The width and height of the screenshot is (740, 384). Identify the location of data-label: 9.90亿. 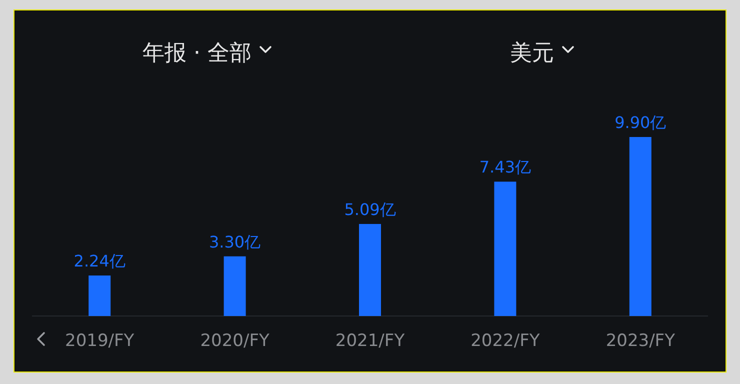
(640, 122).